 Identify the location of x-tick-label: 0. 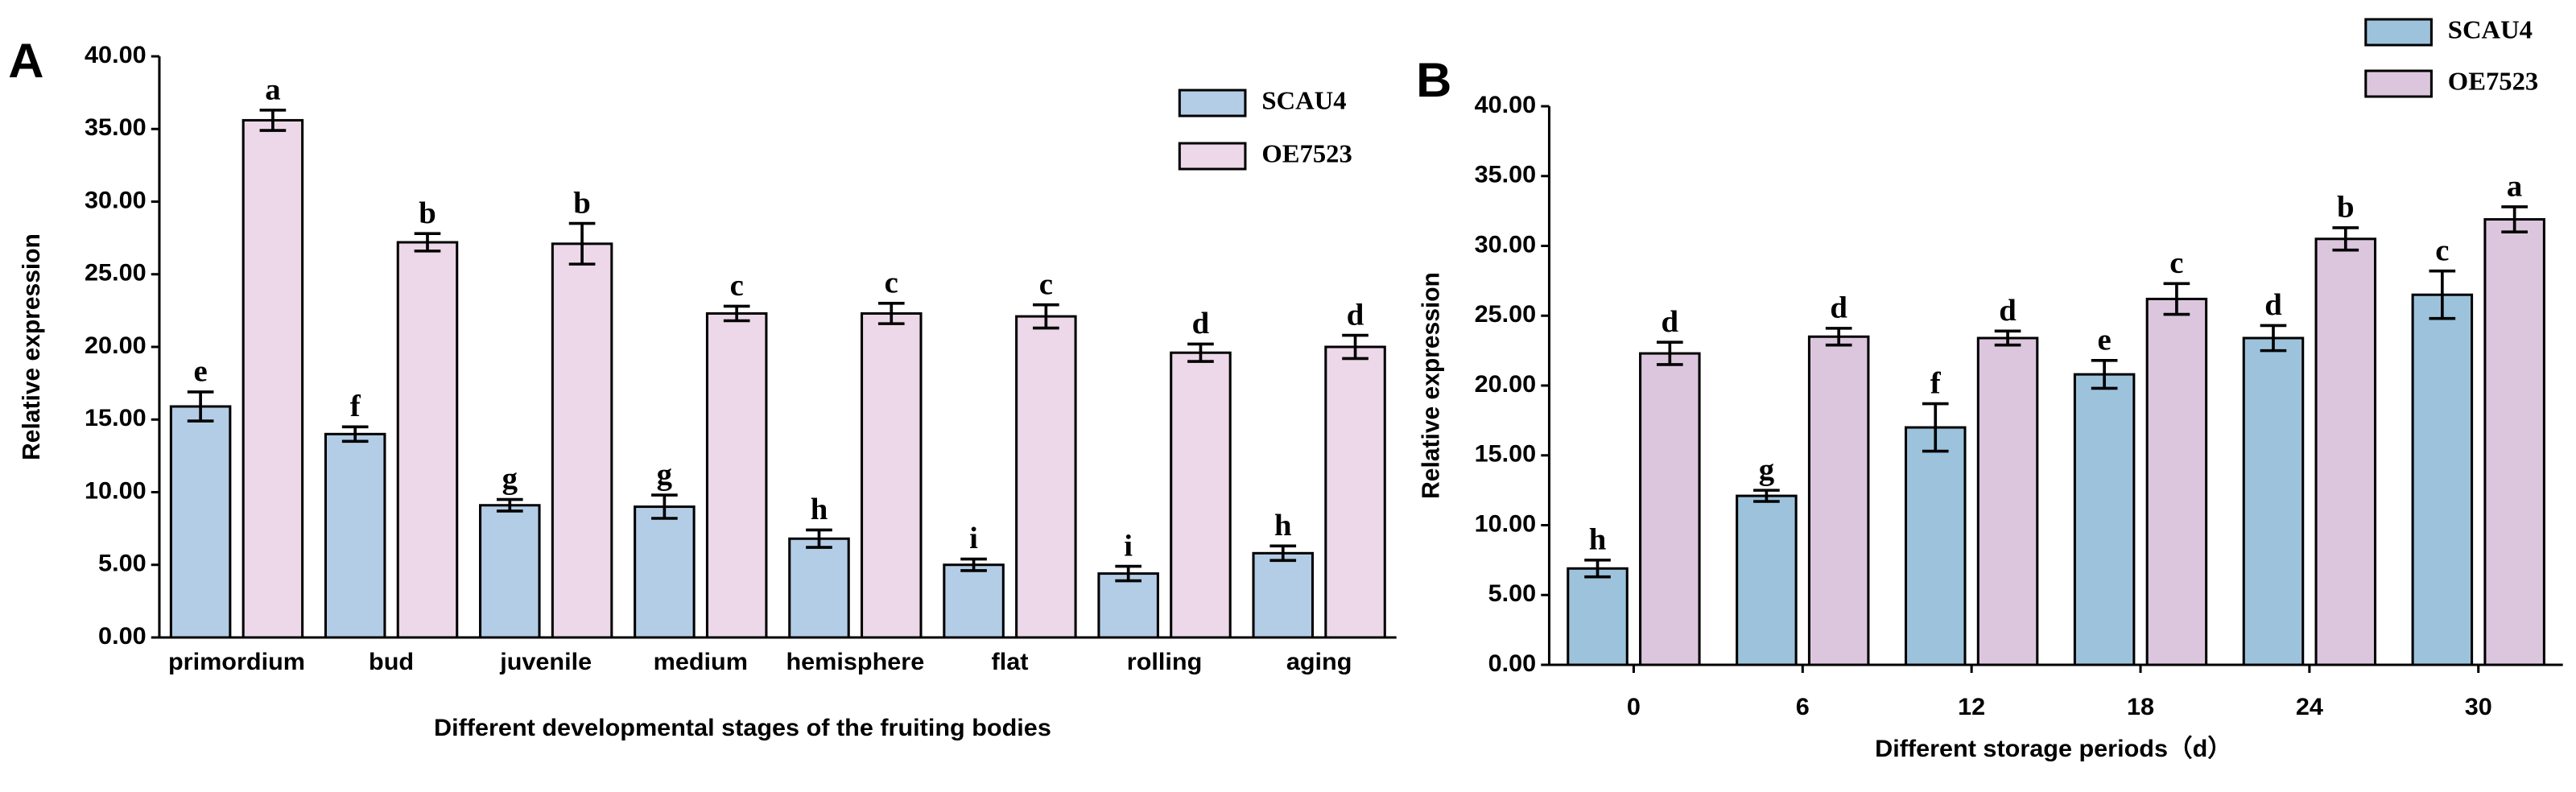
(1634, 707).